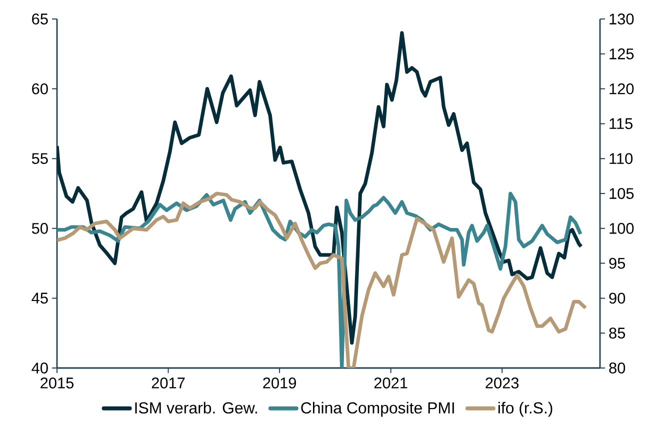  Describe the element at coordinates (40, 88) in the screenshot. I see `y-tick-label: 60` at that location.